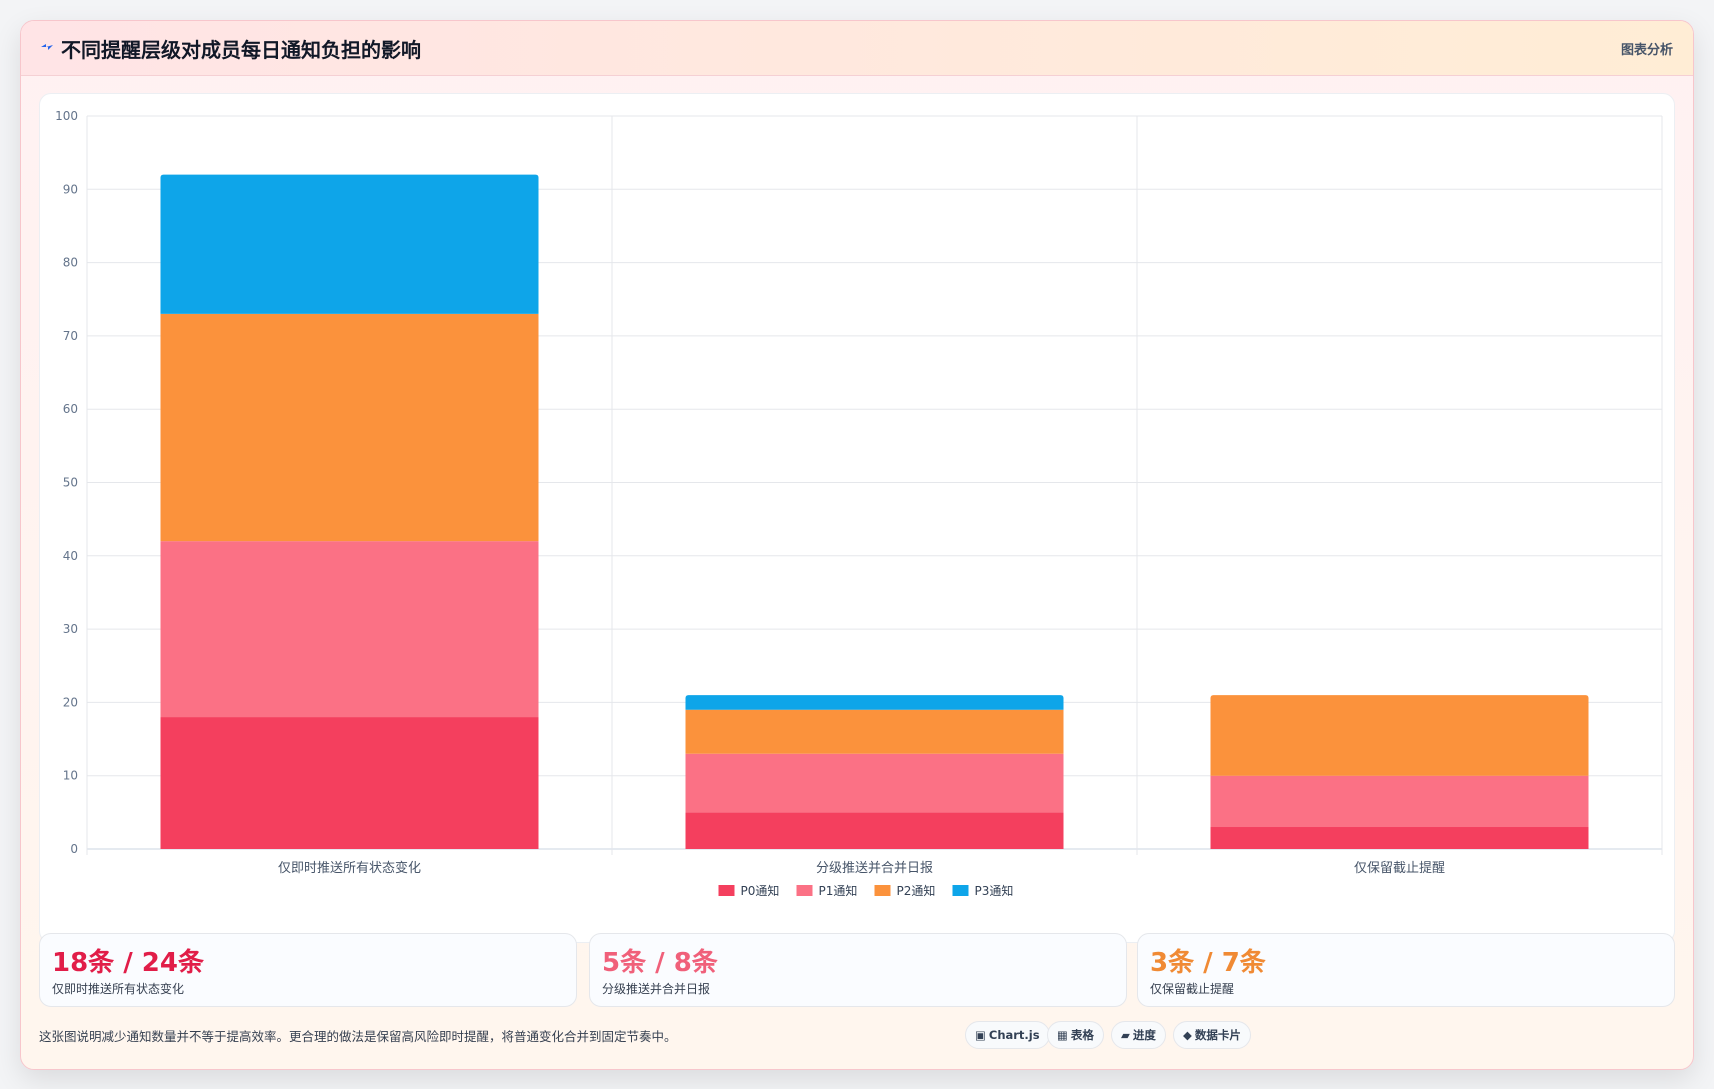  Describe the element at coordinates (70, 556) in the screenshot. I see `y-tick-label: 40` at that location.